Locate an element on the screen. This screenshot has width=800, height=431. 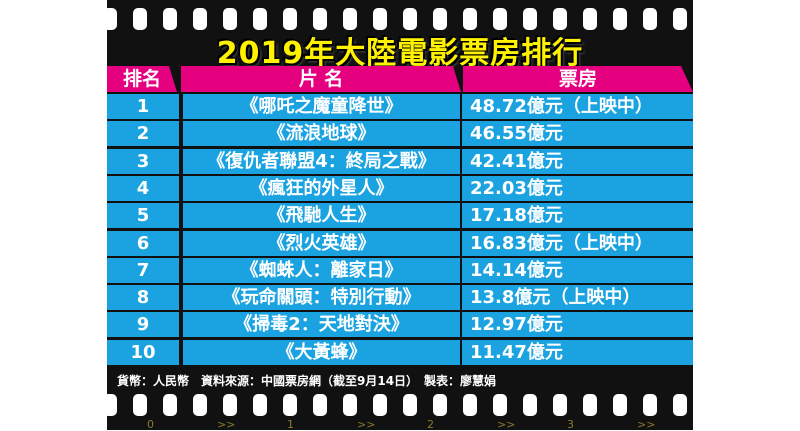
table-row: 9 《掃毒2：天地對決》 12.97億元 is located at coordinates (400, 325).